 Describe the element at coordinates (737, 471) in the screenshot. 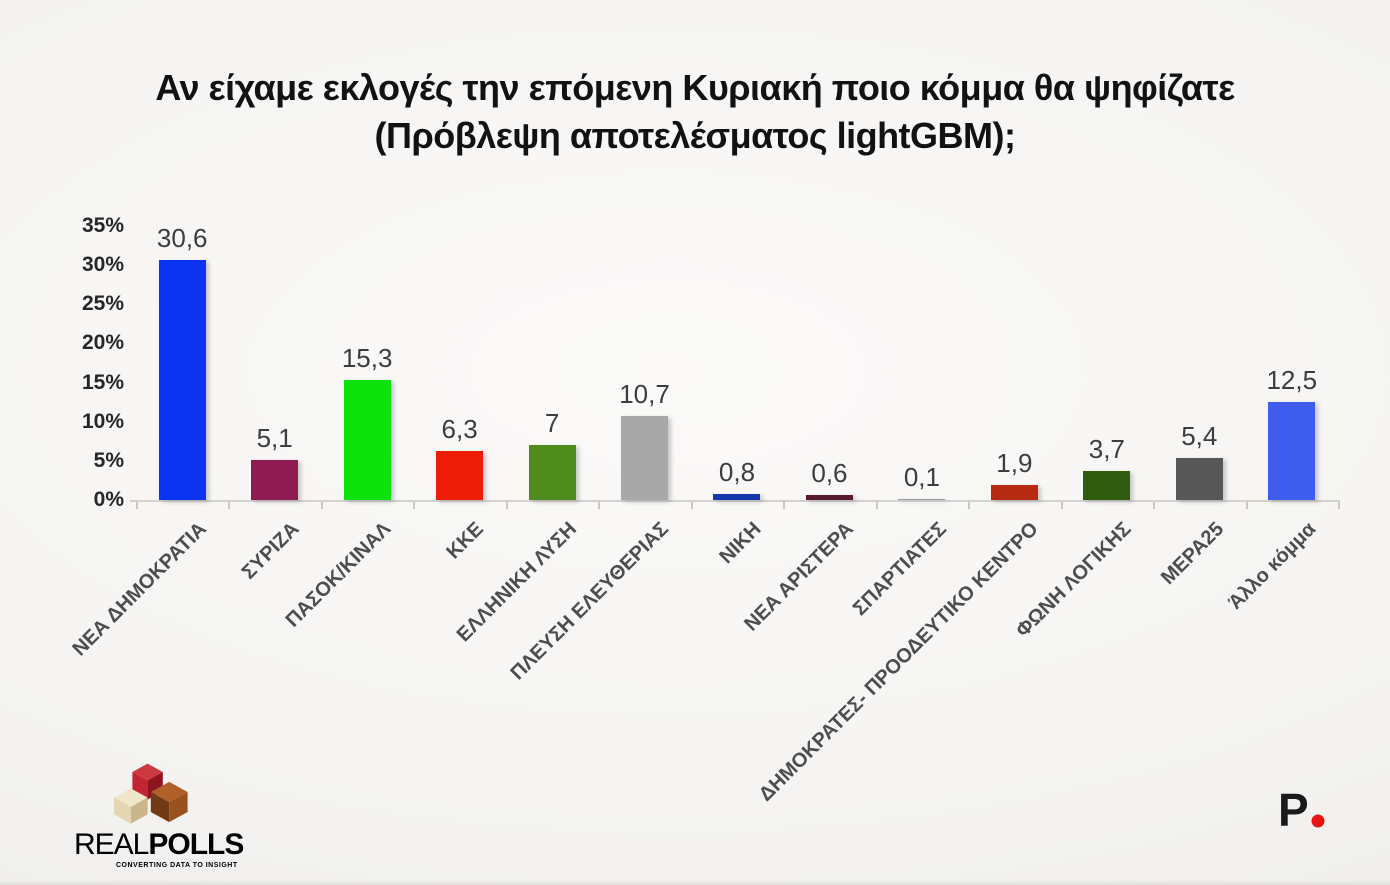

I see `bar-value-label: 0,8` at that location.